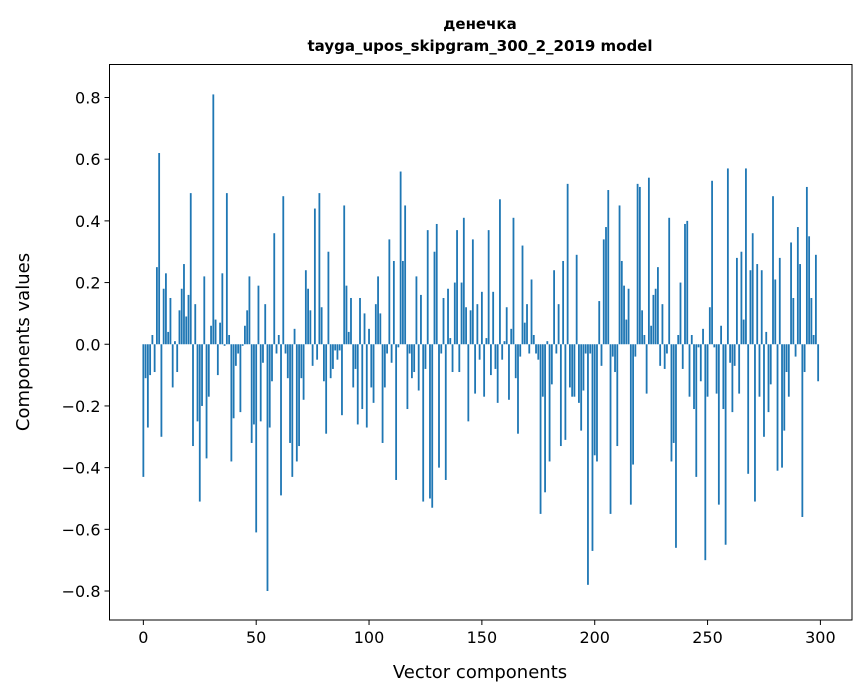 The image size is (867, 700). Describe the element at coordinates (480, 672) in the screenshot. I see `x-axis-label: Vector components` at that location.